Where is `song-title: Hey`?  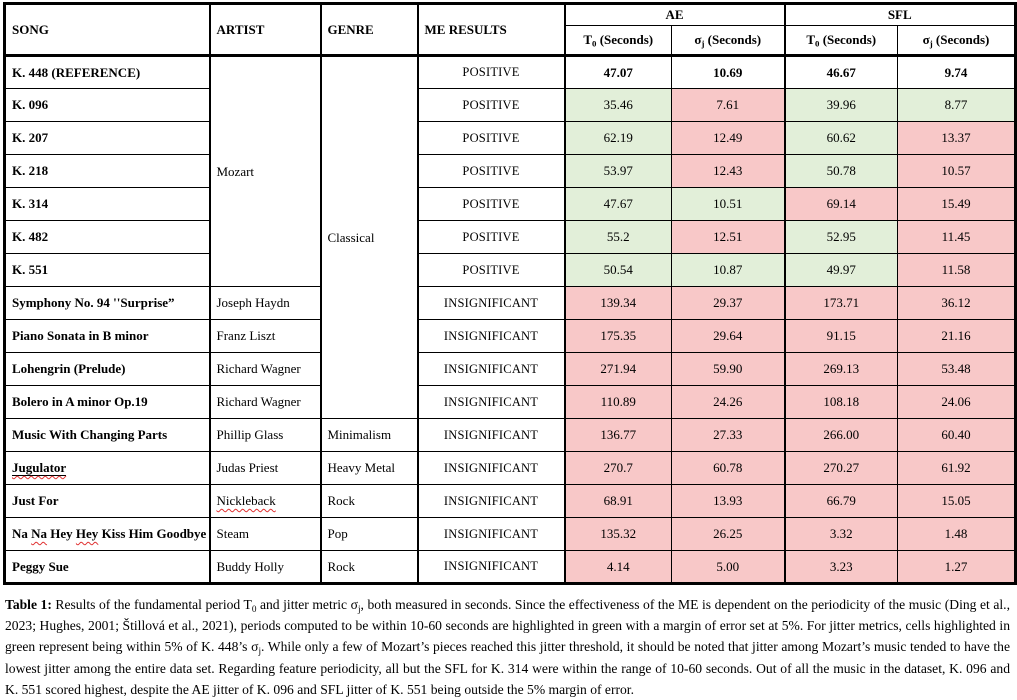 song-title: Hey is located at coordinates (87, 533).